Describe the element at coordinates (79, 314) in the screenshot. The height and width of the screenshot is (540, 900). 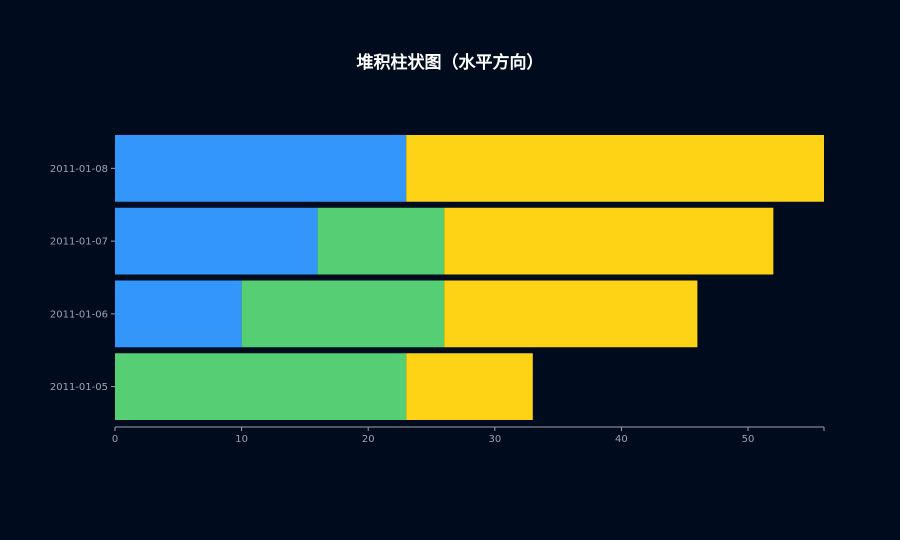
I see `y-tick-label: 2011-01-06` at that location.